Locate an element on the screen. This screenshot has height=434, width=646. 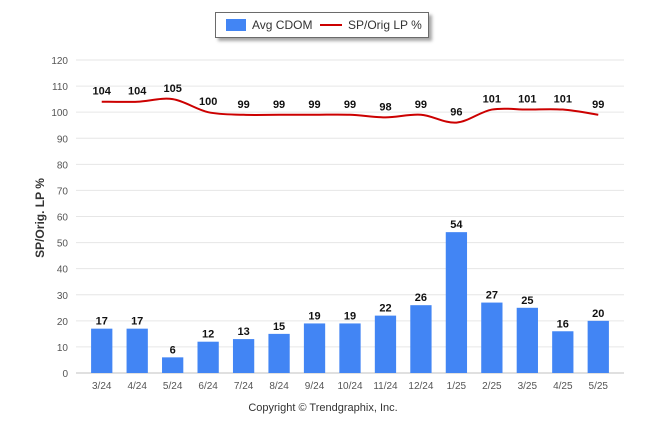
legend-line-swatch is located at coordinates (331, 25).